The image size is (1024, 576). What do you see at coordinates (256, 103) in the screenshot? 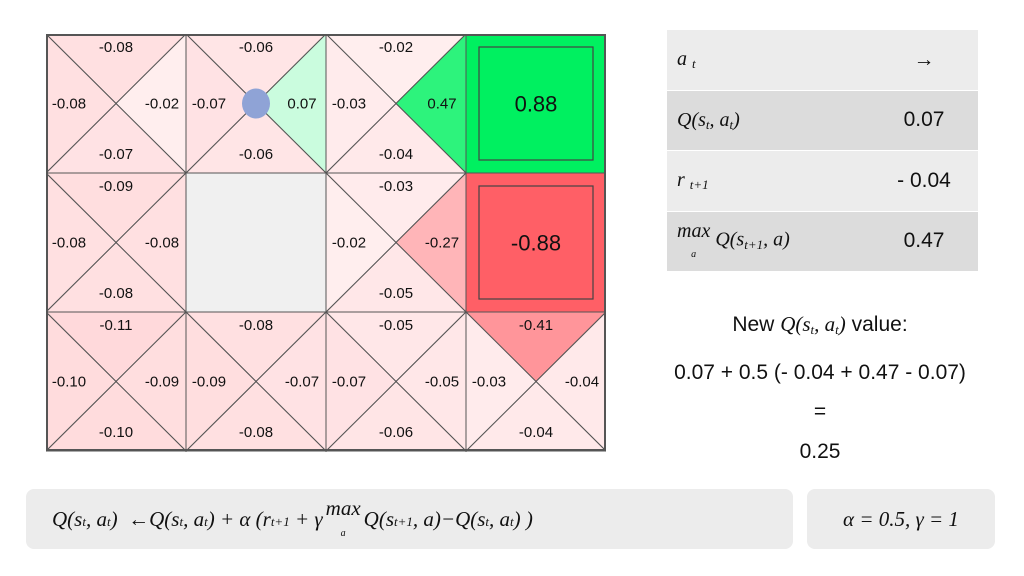
I see `agent-marker` at bounding box center [256, 103].